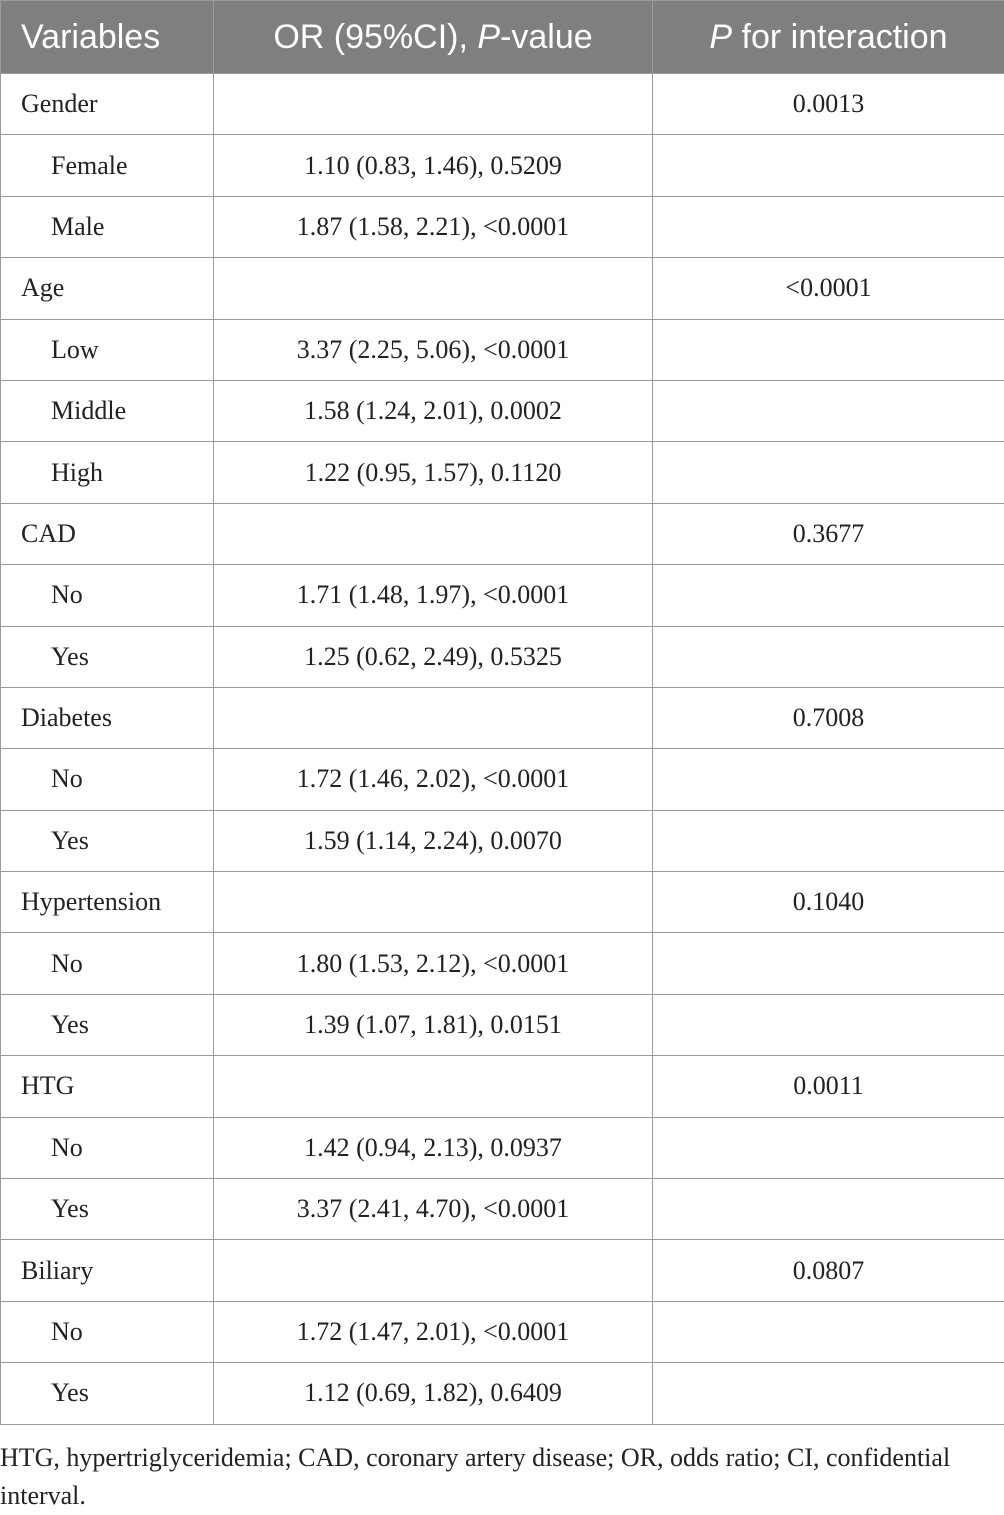 The image size is (1004, 1515). I want to click on variable-cell: Hypertension, so click(107, 902).